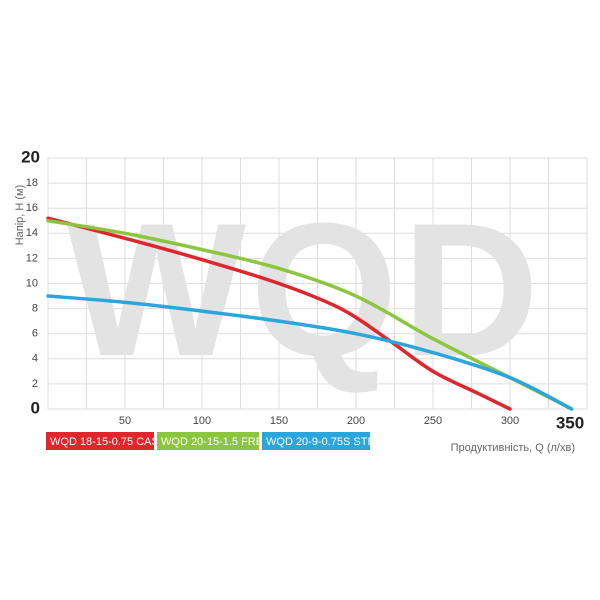  I want to click on x-tick-label: 300, so click(510, 421).